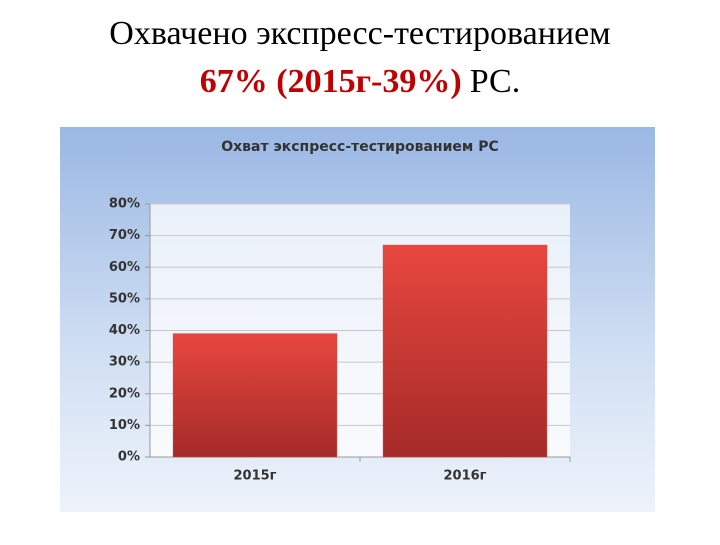 The height and width of the screenshot is (545, 720). Describe the element at coordinates (124, 204) in the screenshot. I see `y-tick-label: 80%` at that location.